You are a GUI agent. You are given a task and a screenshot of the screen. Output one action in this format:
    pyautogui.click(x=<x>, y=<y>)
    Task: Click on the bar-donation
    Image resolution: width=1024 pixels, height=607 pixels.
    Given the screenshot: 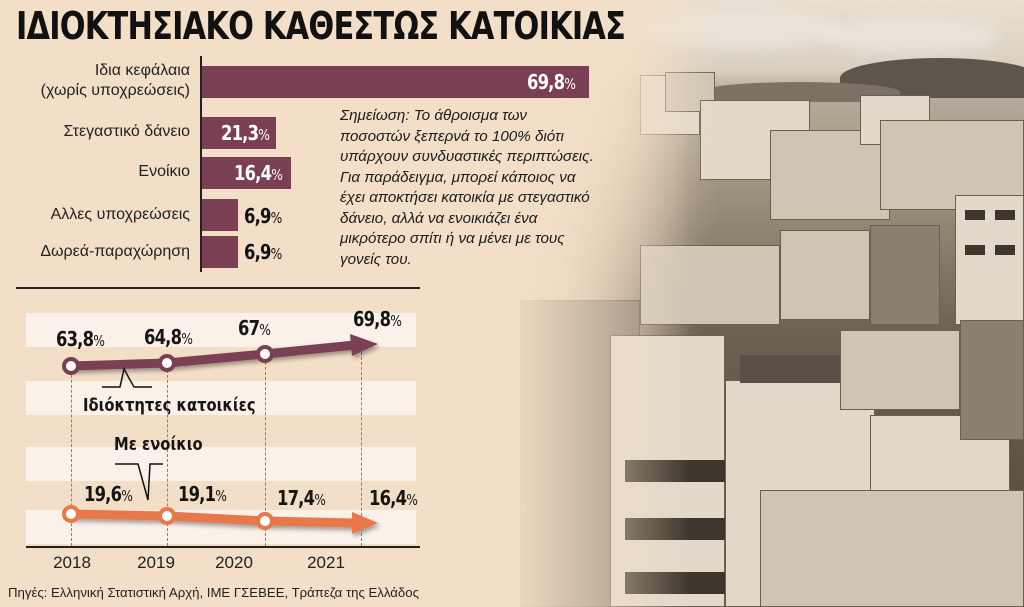 What is the action you would take?
    pyautogui.click(x=220, y=252)
    